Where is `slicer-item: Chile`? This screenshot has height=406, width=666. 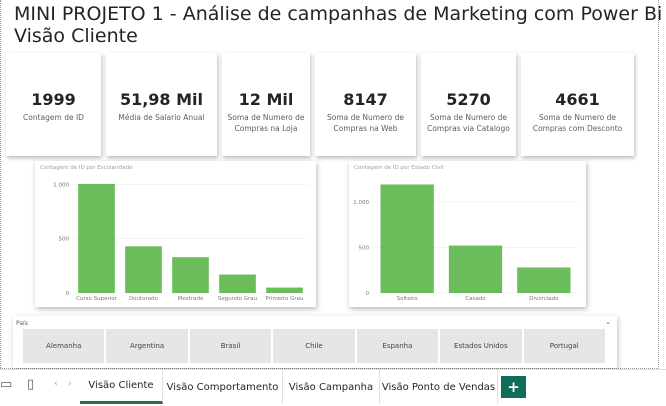 slicer-item: Chile is located at coordinates (314, 346).